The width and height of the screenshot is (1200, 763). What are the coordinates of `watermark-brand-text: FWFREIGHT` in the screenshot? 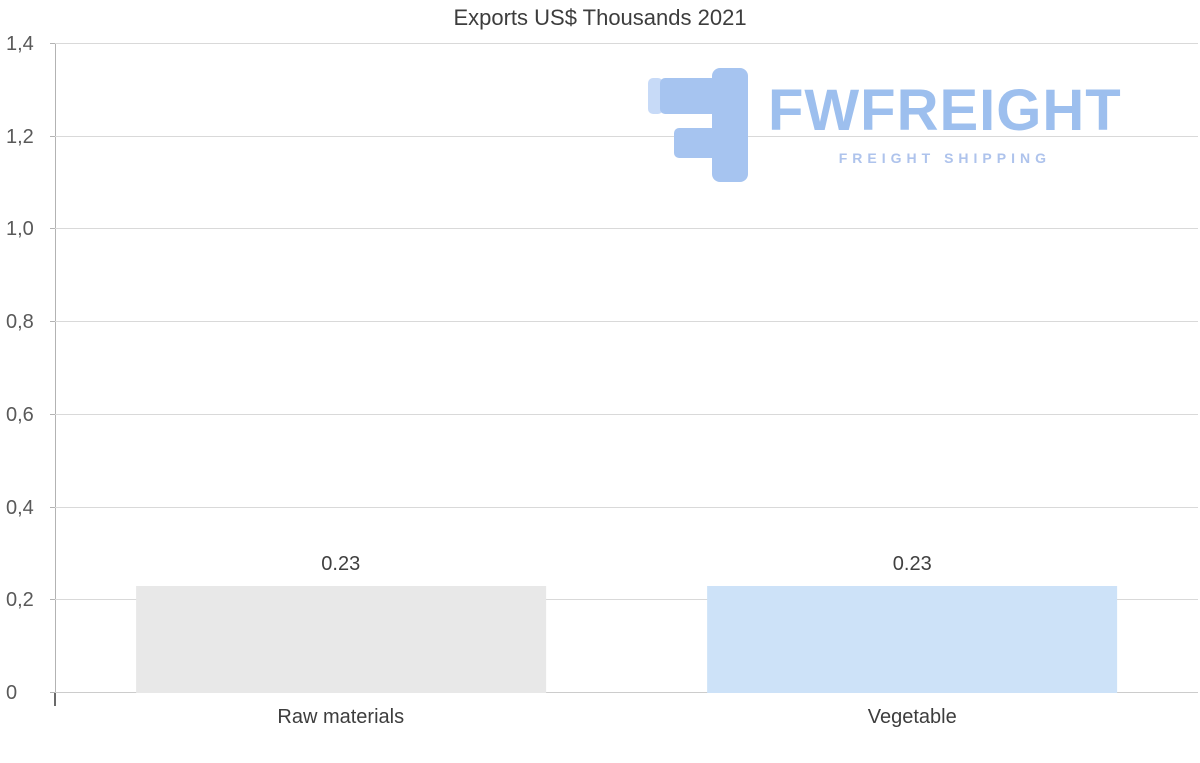 It's located at (945, 110).